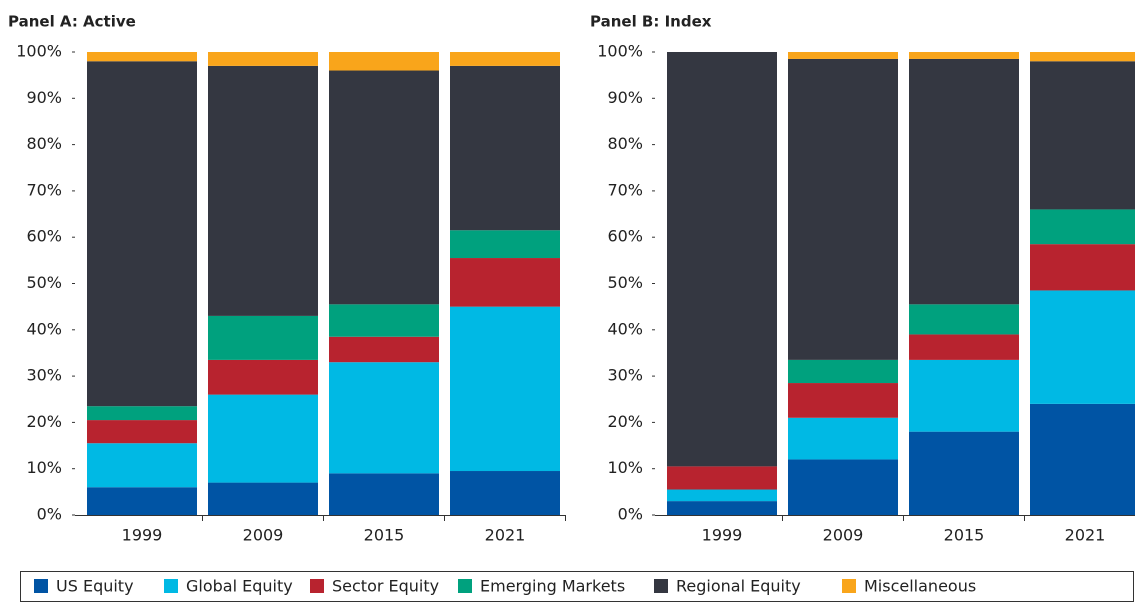 This screenshot has height=606, width=1135. Describe the element at coordinates (385, 586) in the screenshot. I see `legend-label: Sector Equity` at that location.